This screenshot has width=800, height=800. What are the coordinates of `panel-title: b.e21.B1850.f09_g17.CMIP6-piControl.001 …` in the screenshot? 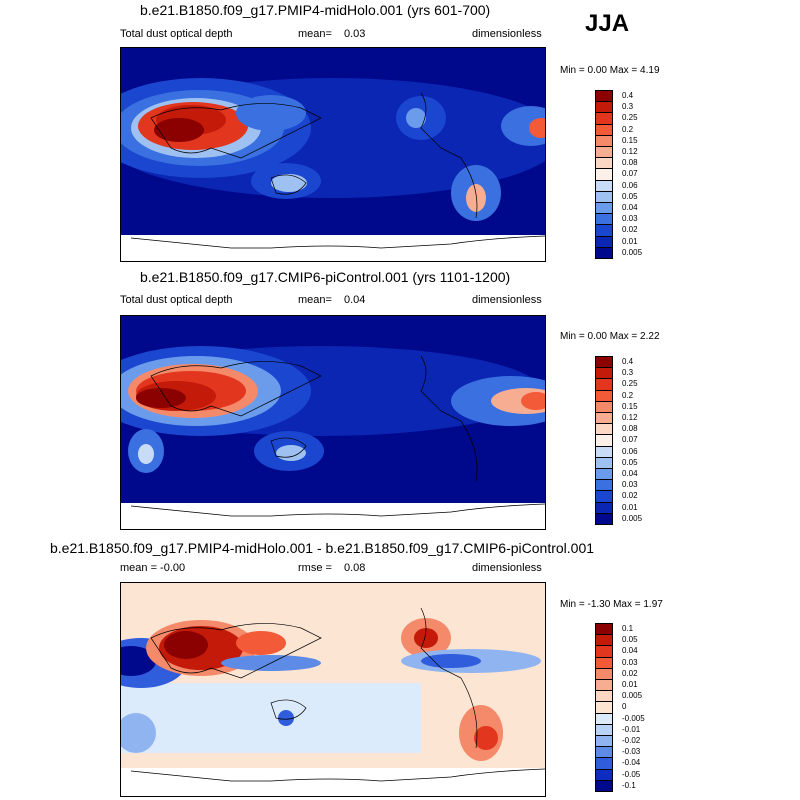 It's located at (325, 277).